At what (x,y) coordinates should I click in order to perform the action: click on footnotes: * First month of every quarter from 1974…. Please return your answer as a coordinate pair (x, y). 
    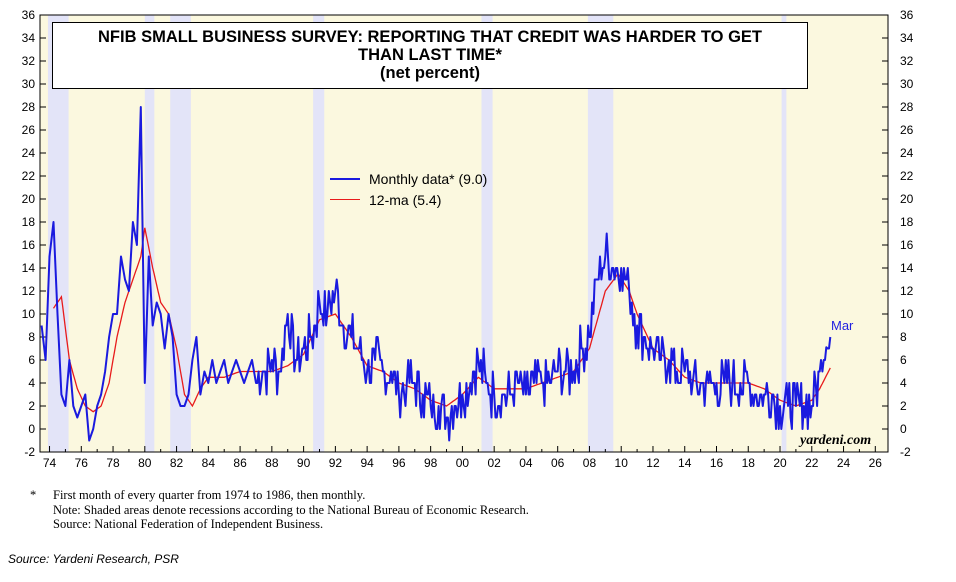
    Looking at the image, I should click on (279, 510).